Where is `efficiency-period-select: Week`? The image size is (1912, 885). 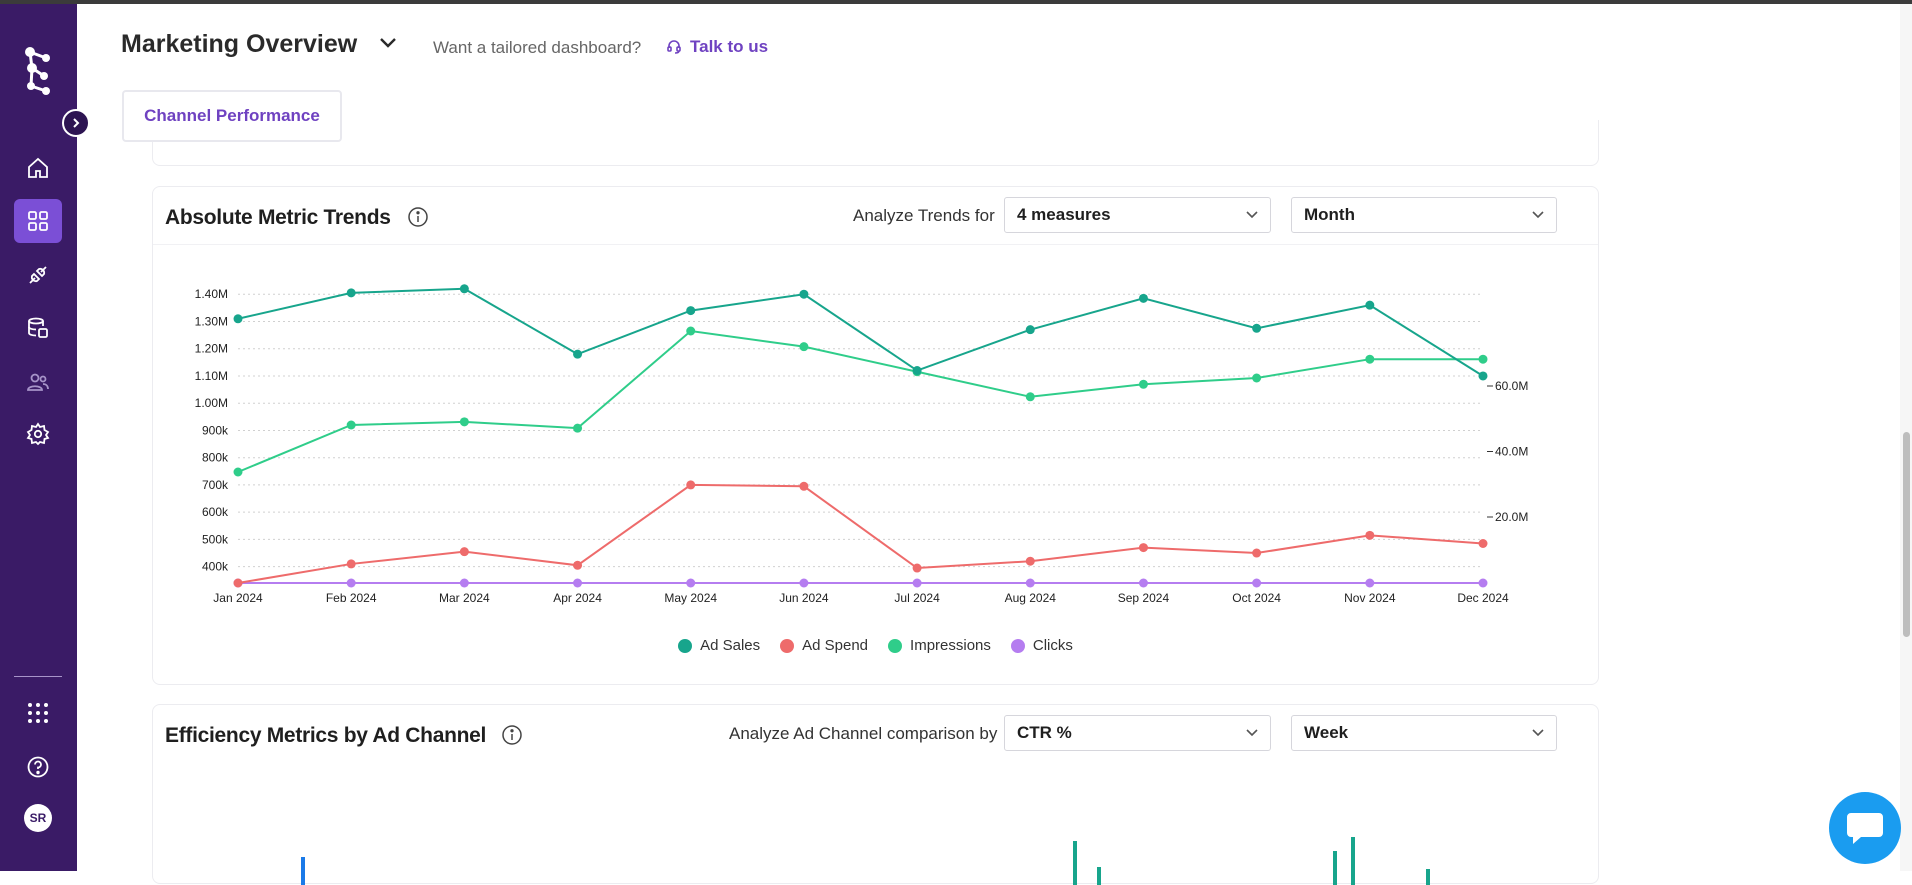 efficiency-period-select: Week is located at coordinates (1424, 733).